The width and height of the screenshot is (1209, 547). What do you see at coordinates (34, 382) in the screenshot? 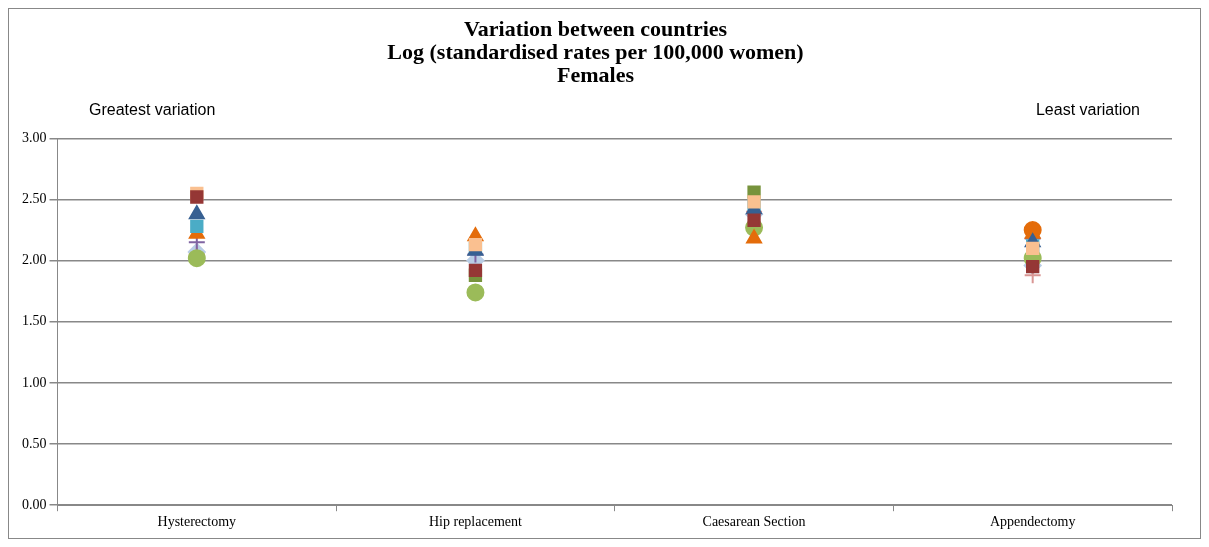
I see `y-tick-label: 1.00` at bounding box center [34, 382].